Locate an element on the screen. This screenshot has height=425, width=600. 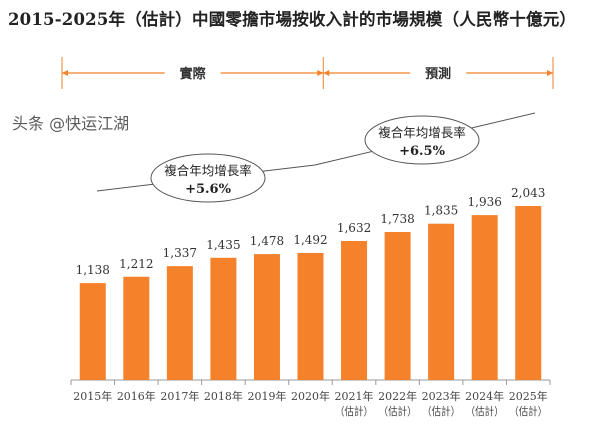
data-label: 1,738 is located at coordinates (397, 219).